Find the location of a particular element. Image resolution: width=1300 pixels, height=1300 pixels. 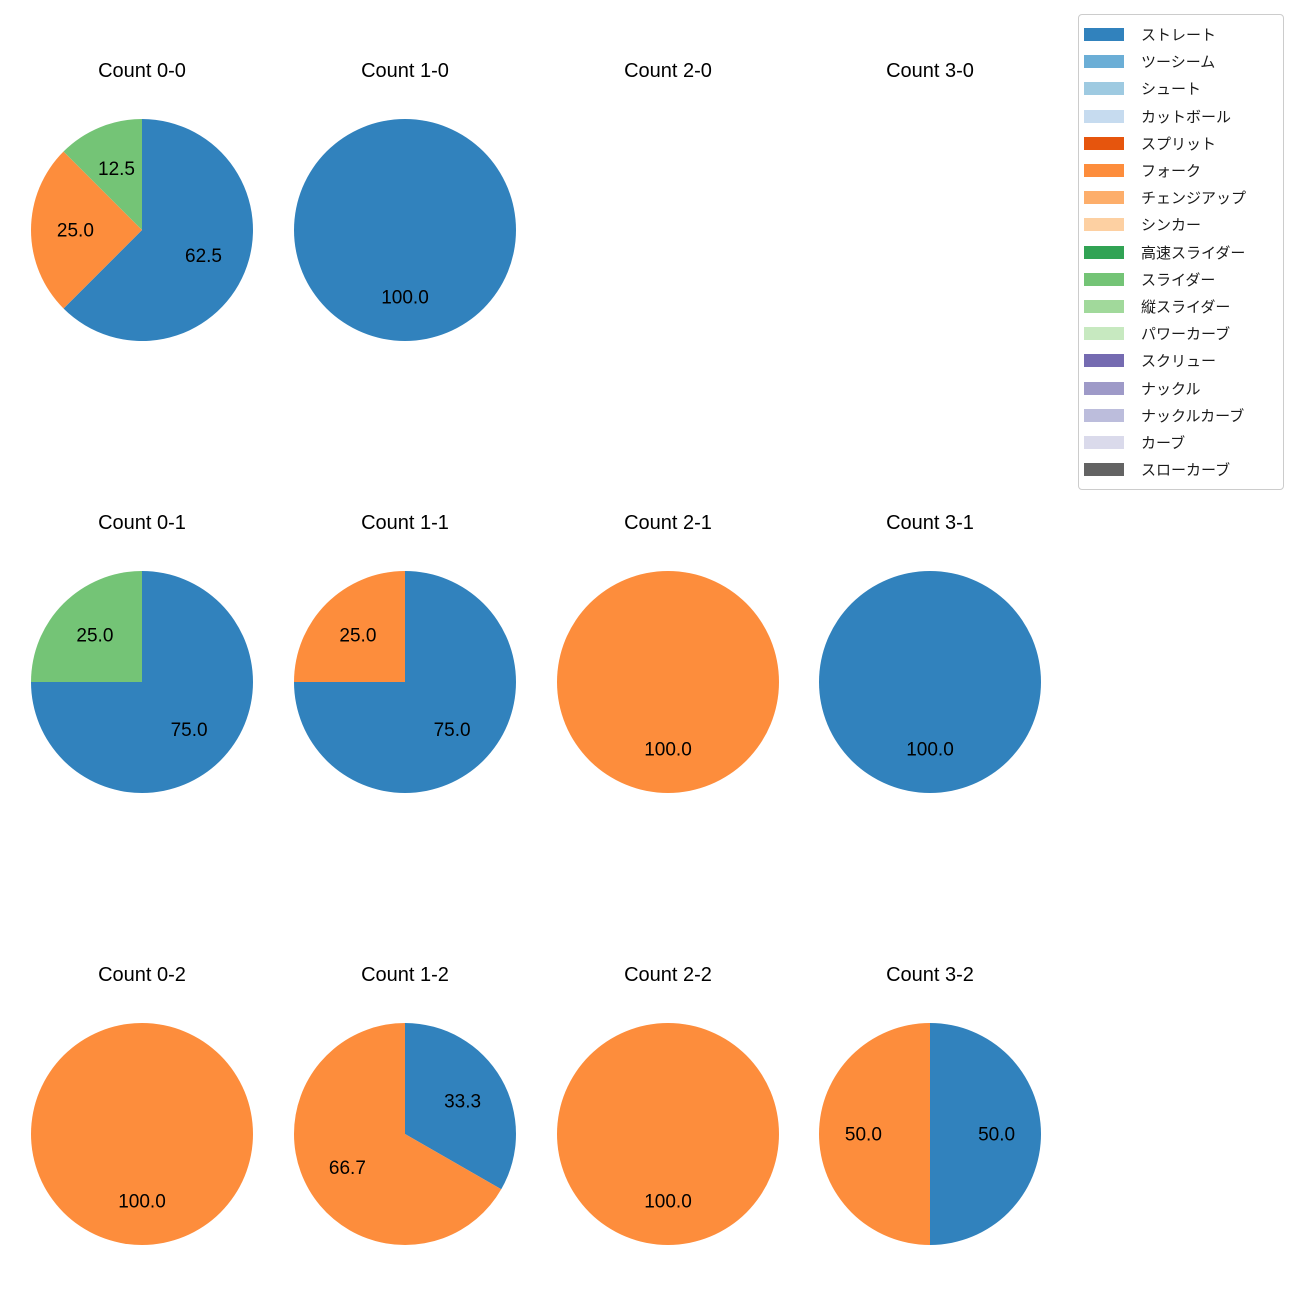

pie-count-3-1: 100.0 is located at coordinates (930, 682).